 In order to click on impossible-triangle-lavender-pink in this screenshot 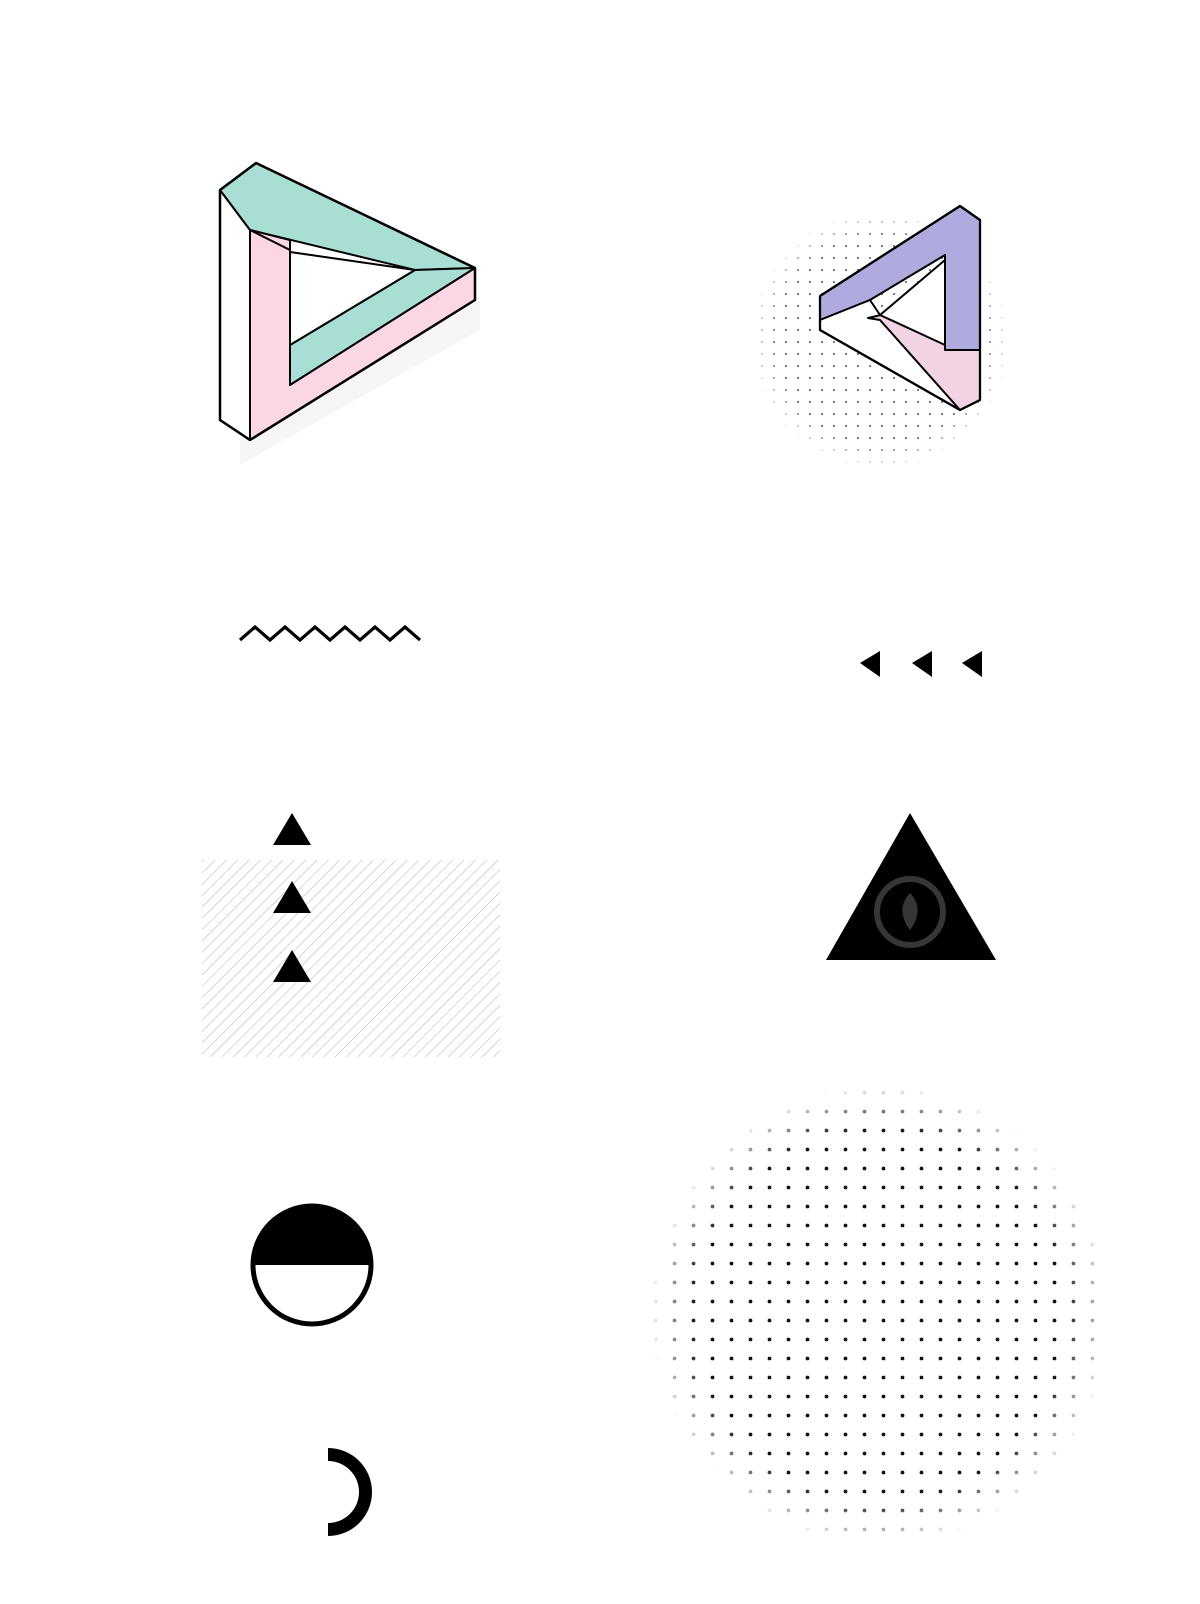, I will do `click(900, 308)`.